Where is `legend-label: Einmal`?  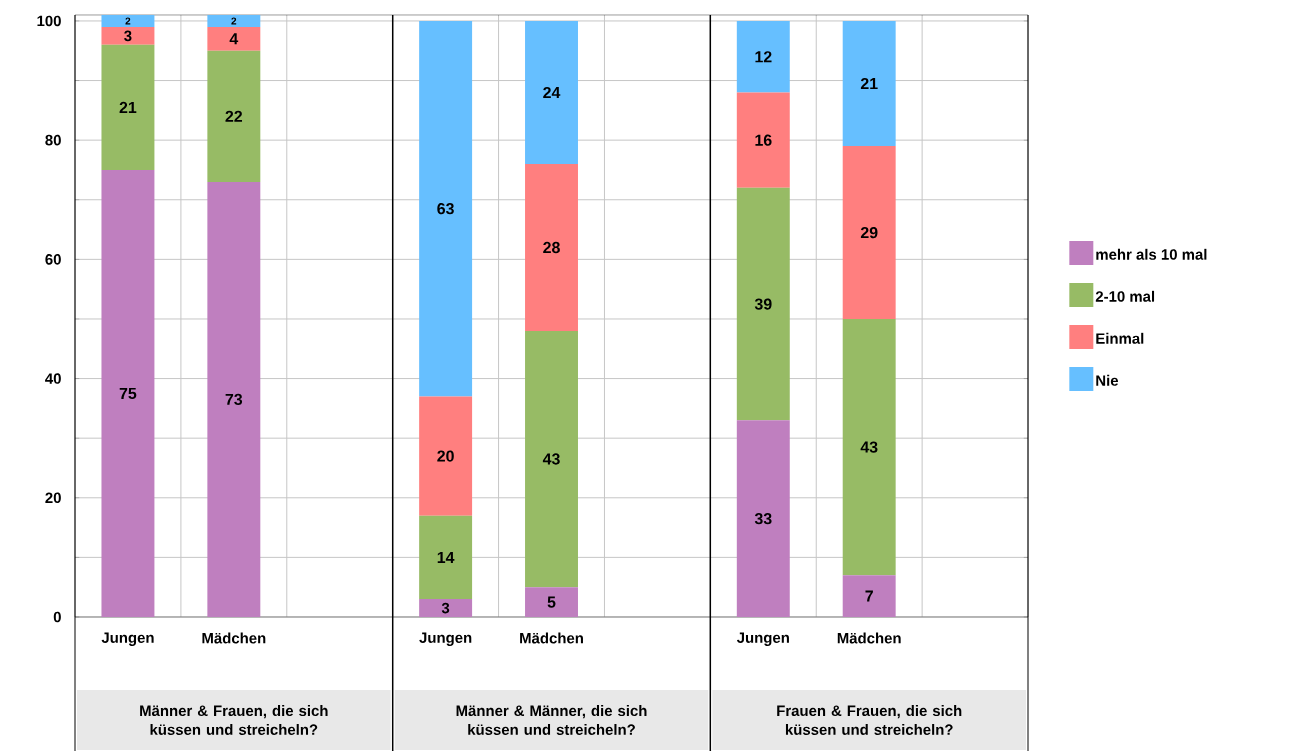 legend-label: Einmal is located at coordinates (1120, 338).